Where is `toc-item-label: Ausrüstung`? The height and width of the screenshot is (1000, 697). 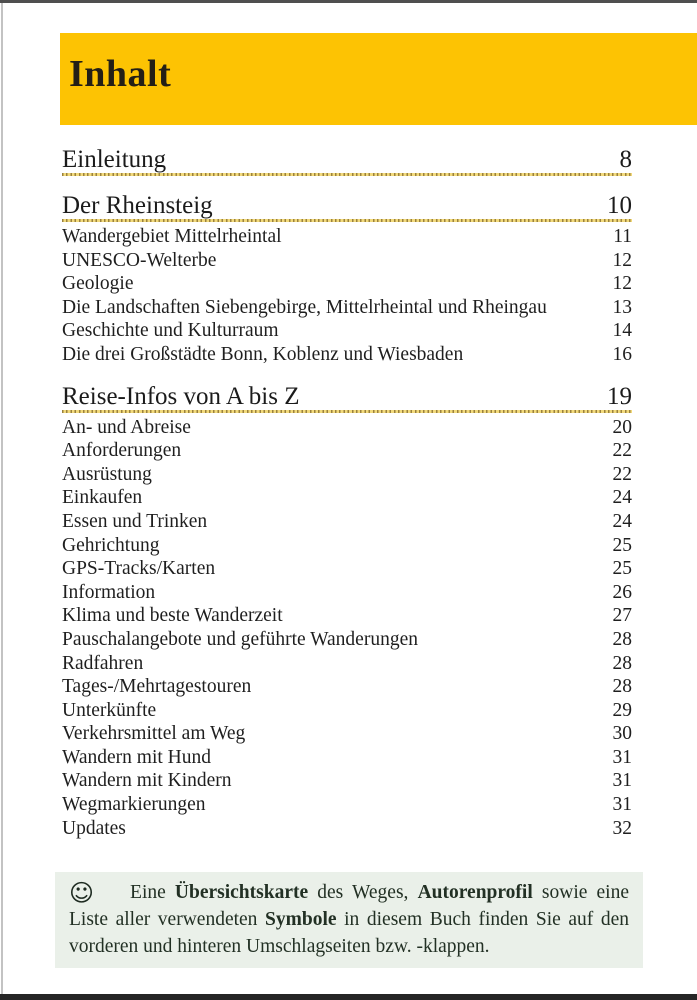
toc-item-label: Ausrüstung is located at coordinates (107, 474).